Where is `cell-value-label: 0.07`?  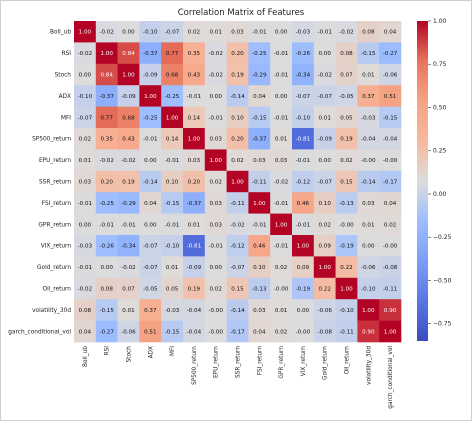
cell-value-label: 0.07 is located at coordinates (346, 76).